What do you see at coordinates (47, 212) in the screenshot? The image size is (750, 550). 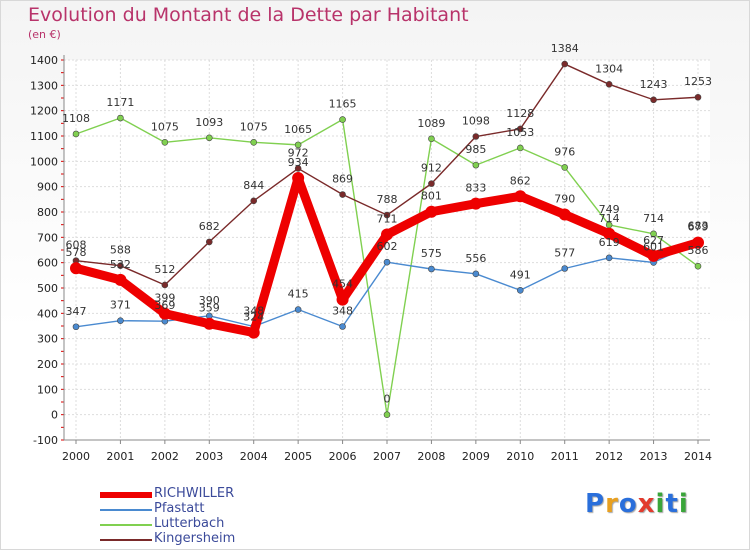 I see `y-tick-label: 800` at bounding box center [47, 212].